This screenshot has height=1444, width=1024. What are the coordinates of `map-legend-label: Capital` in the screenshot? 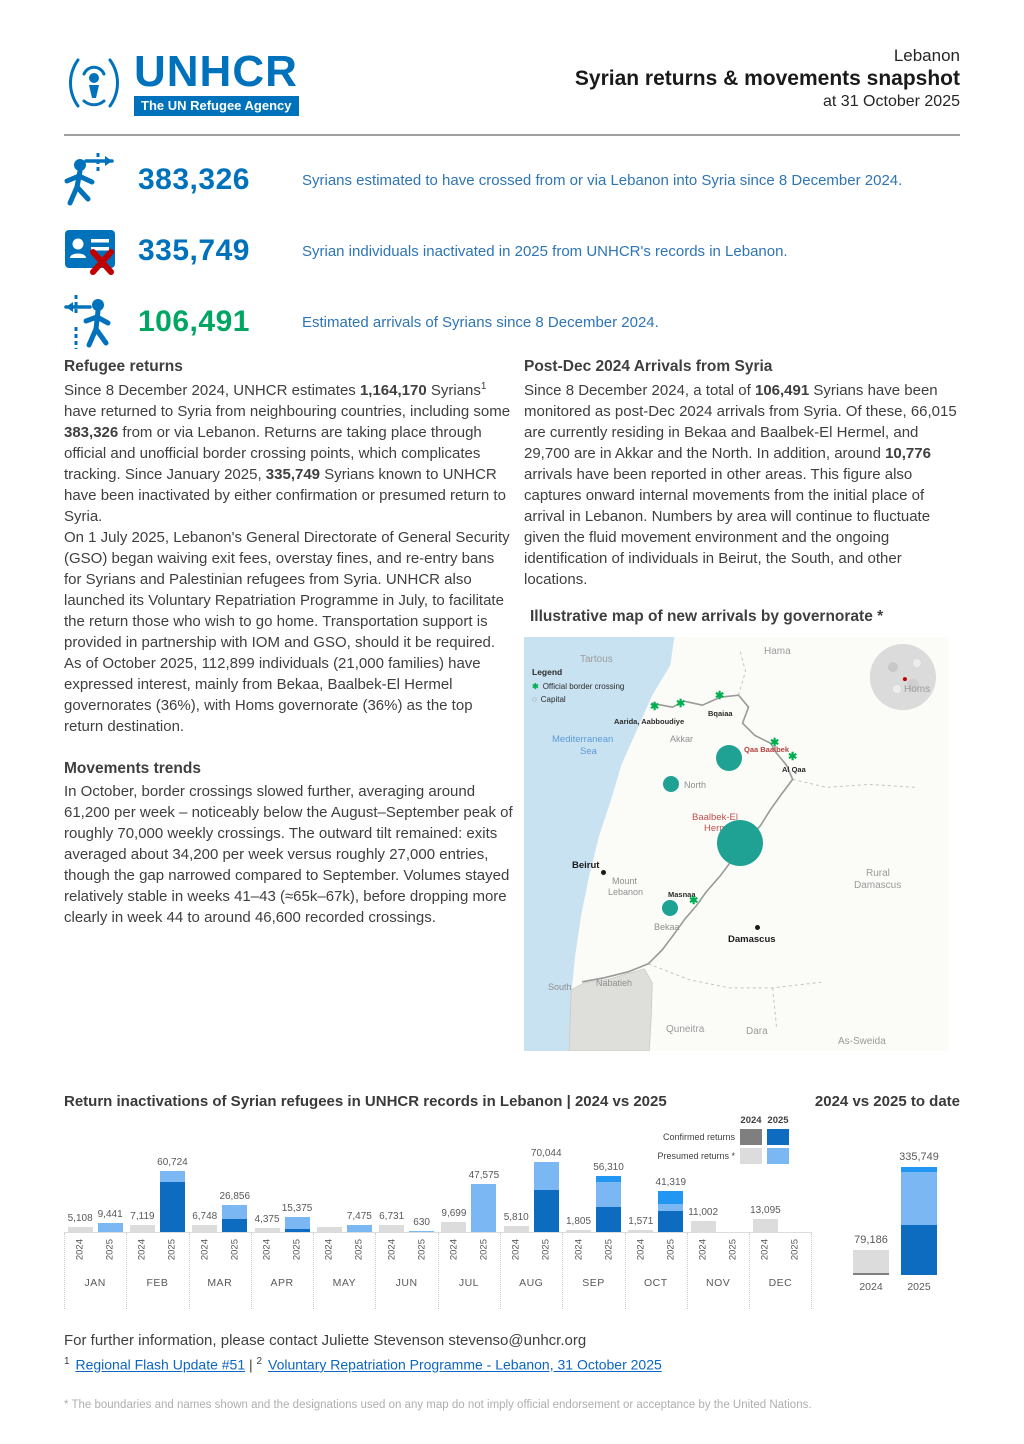 It's located at (553, 700).